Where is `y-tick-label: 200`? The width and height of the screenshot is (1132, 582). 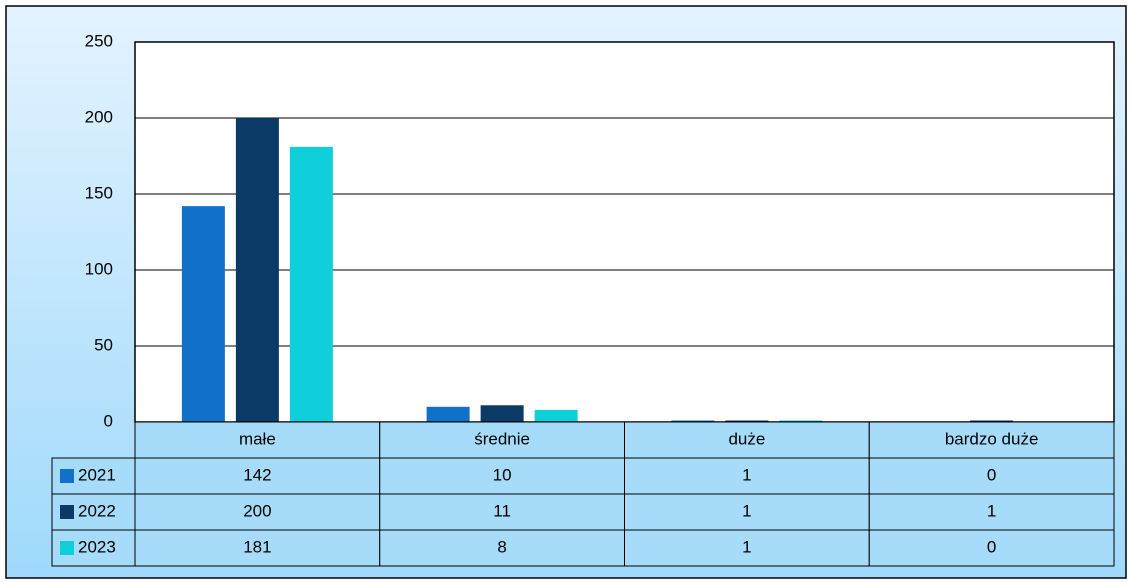
y-tick-label: 200 is located at coordinates (99, 116).